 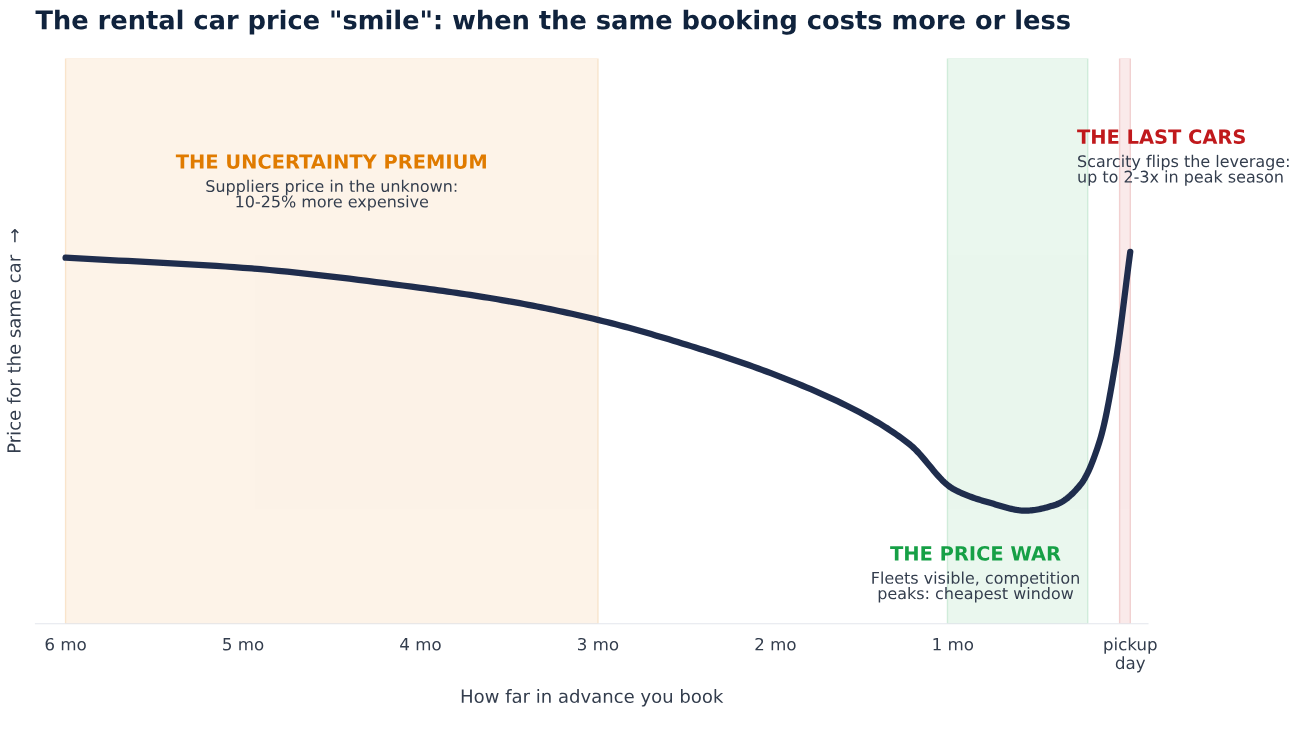 I want to click on x-tick-label: pickup day, so click(x=1130, y=655).